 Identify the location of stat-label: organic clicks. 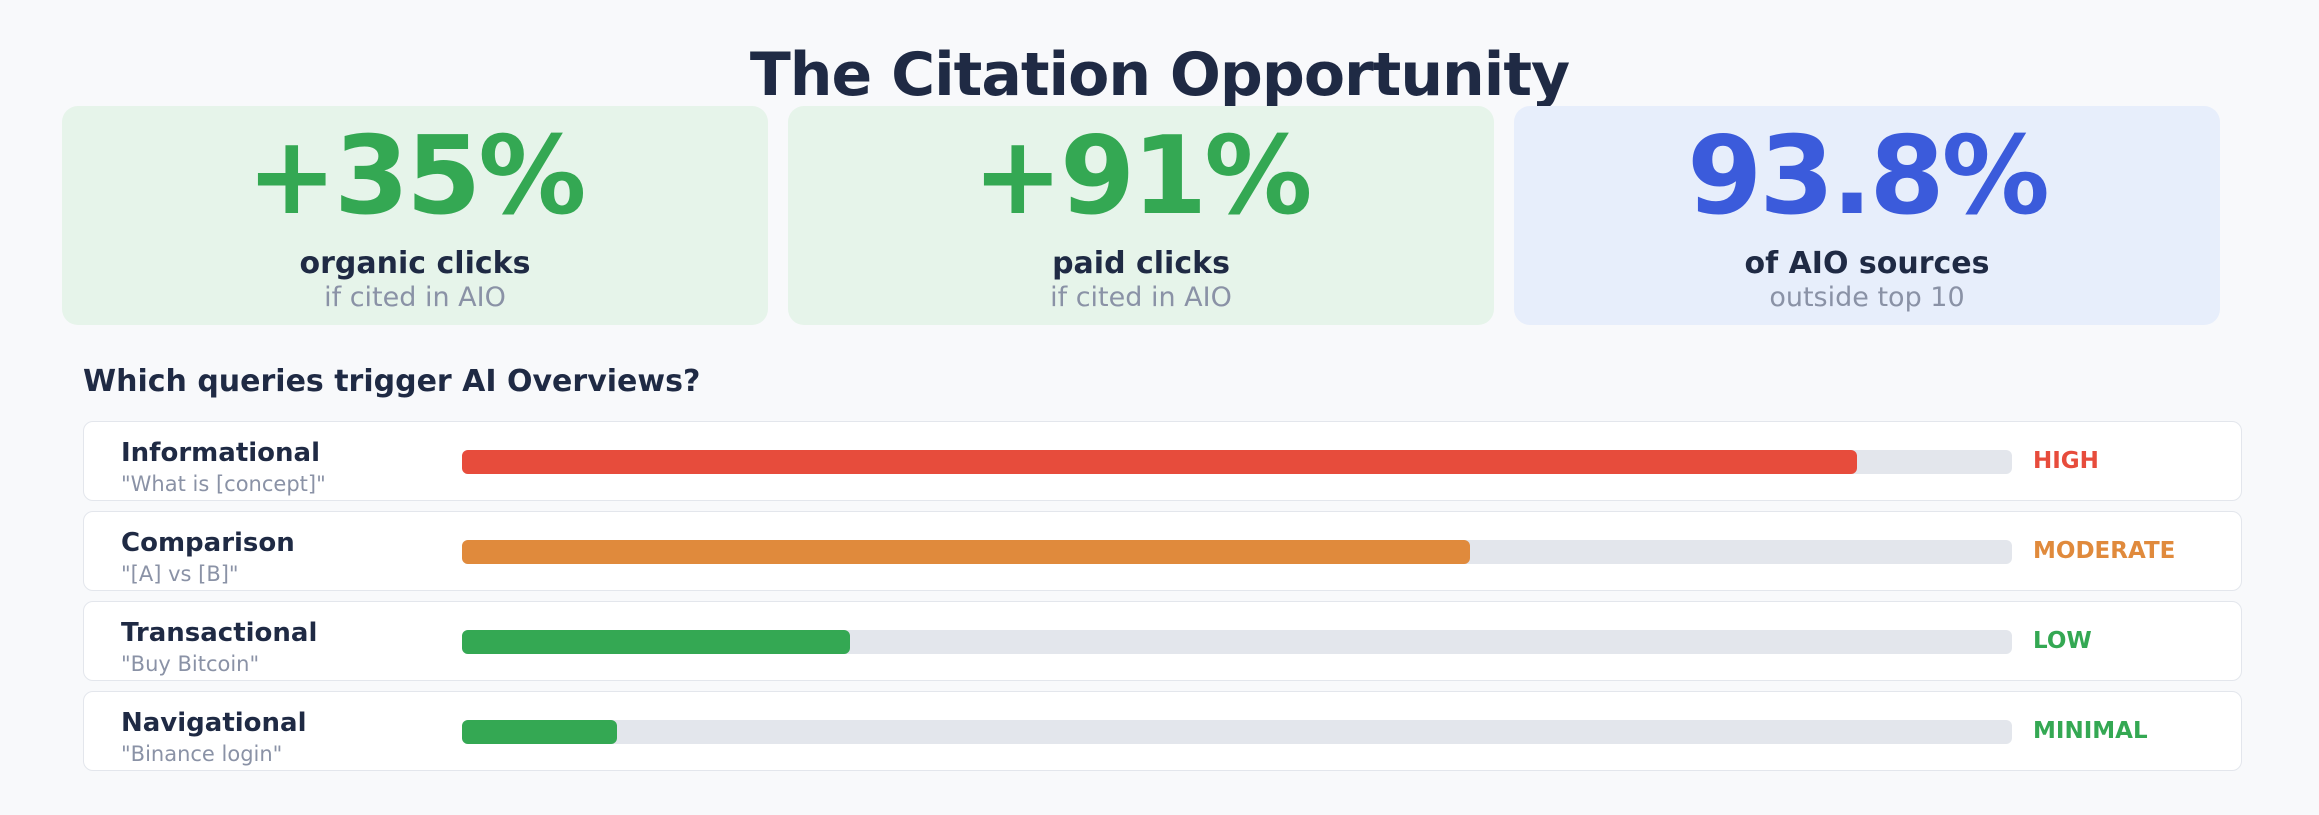
(415, 263).